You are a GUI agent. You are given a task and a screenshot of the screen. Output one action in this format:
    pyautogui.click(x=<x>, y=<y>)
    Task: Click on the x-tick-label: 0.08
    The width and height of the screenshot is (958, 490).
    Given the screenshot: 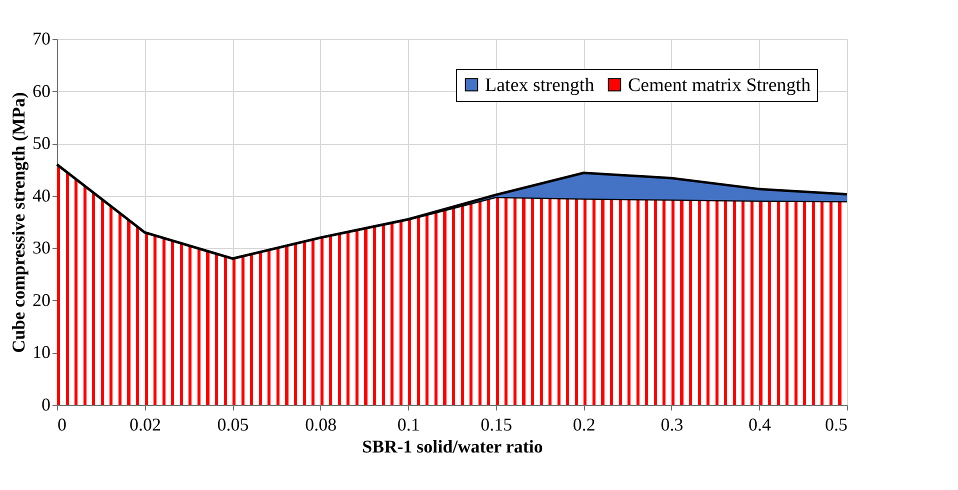 What is the action you would take?
    pyautogui.click(x=321, y=424)
    